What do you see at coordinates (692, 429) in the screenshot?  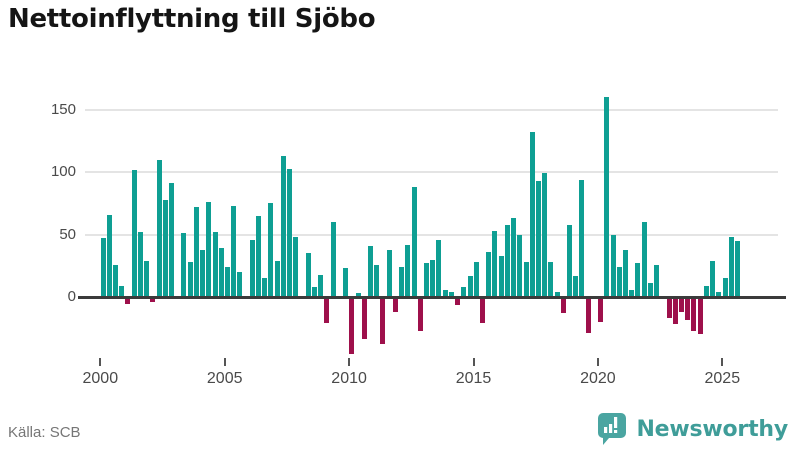 I see `newsworthy-logo: Newsworthy` at bounding box center [692, 429].